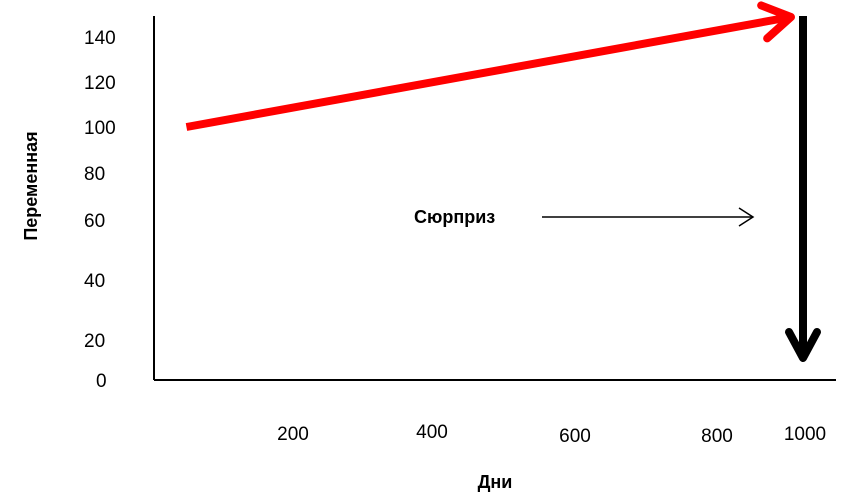 Image resolution: width=841 pixels, height=496 pixels. I want to click on y-tick-label: 0, so click(101, 381).